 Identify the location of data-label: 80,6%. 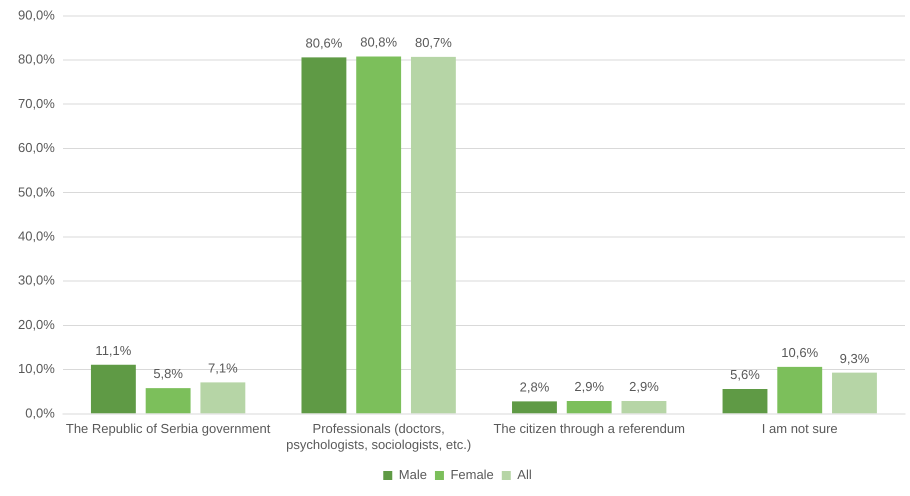
(324, 42).